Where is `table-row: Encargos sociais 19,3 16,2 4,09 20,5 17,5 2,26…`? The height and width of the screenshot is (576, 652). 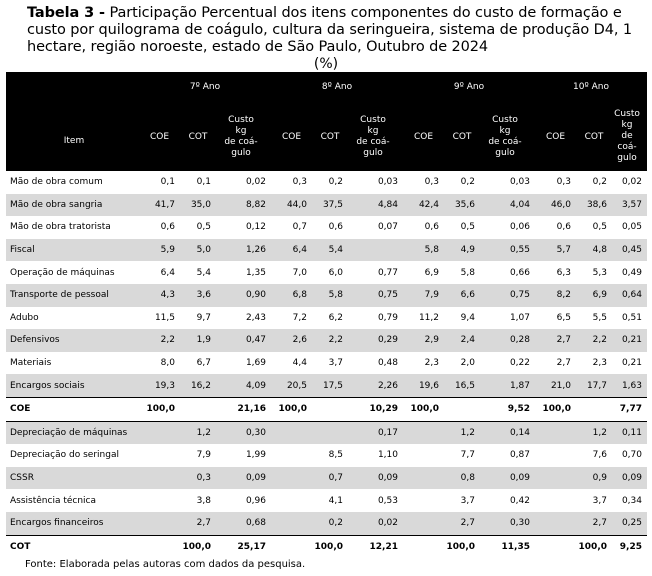
table-row: Encargos sociais 19,3 16,2 4,09 20,5 17,5 2,26… is located at coordinates (326, 386).